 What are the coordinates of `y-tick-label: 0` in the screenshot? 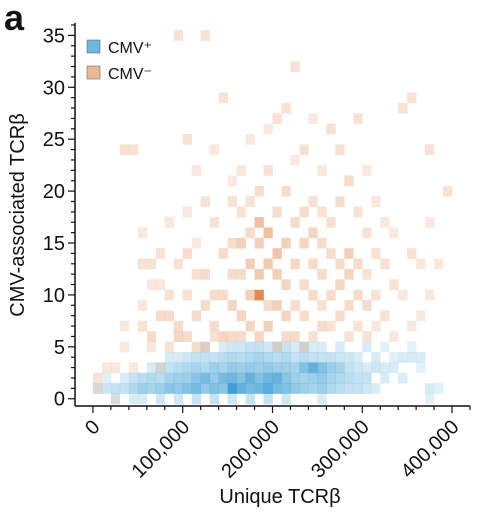 It's located at (59, 400).